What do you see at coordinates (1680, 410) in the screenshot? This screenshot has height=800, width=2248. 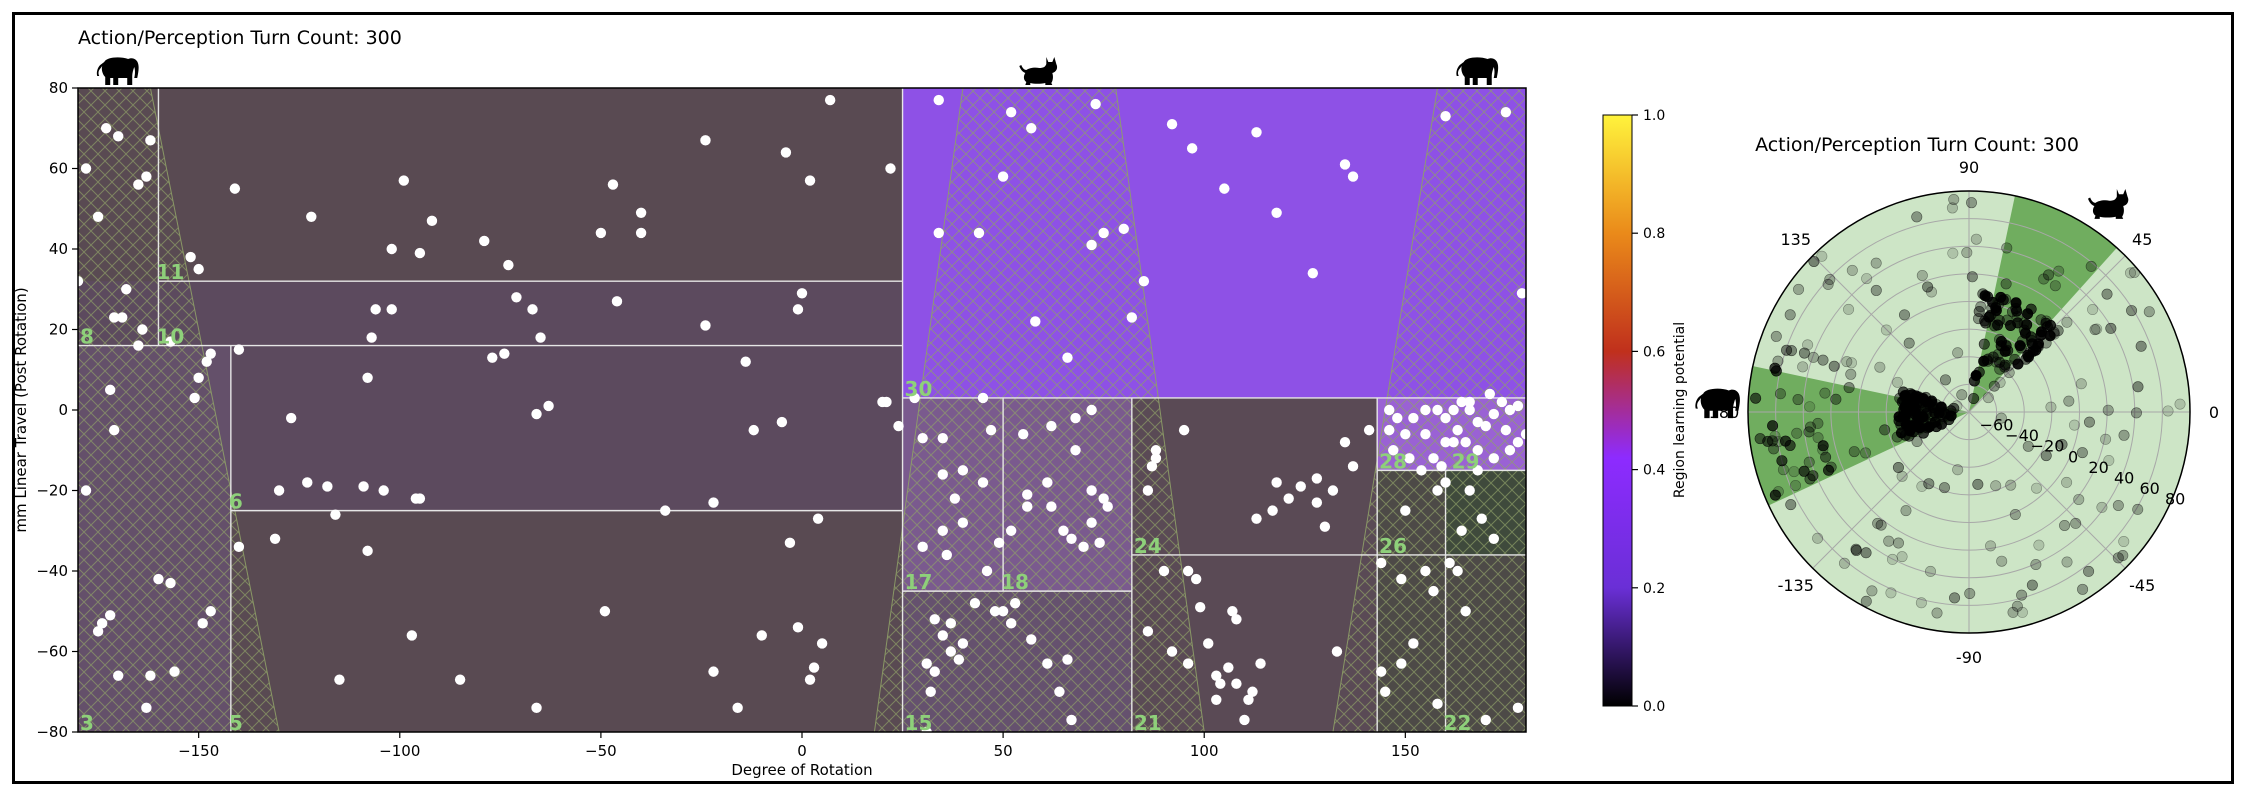 I see `colorbar-label: Region learning potential` at bounding box center [1680, 410].